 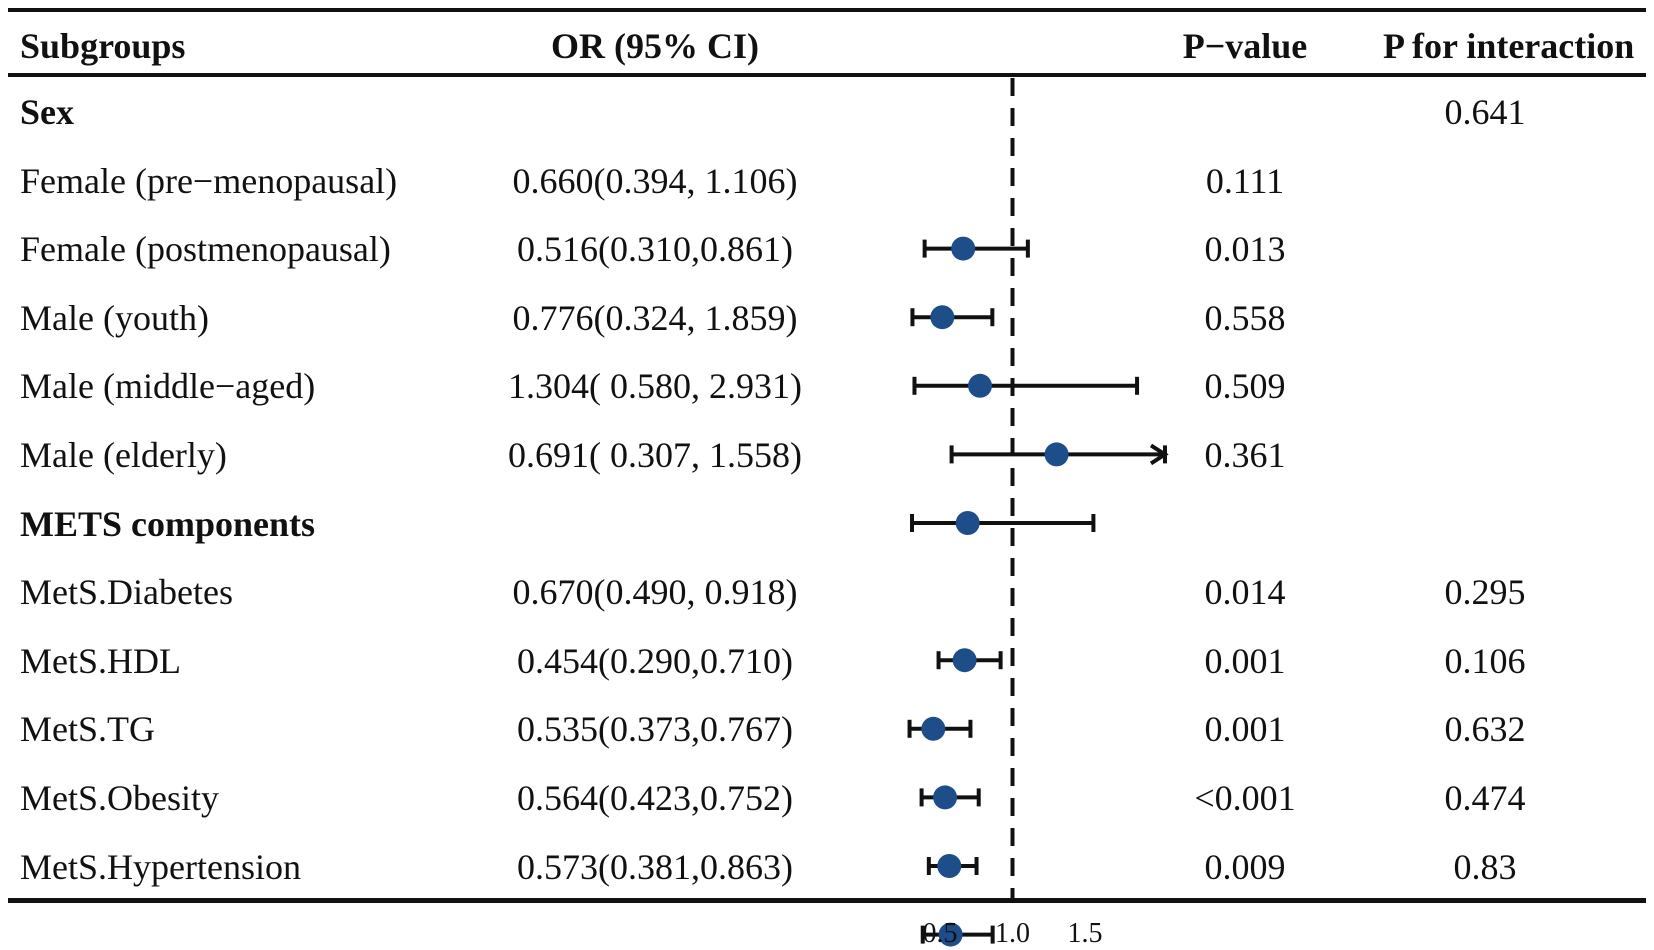 I want to click on header-pvalue: P−value, so click(x=1245, y=46).